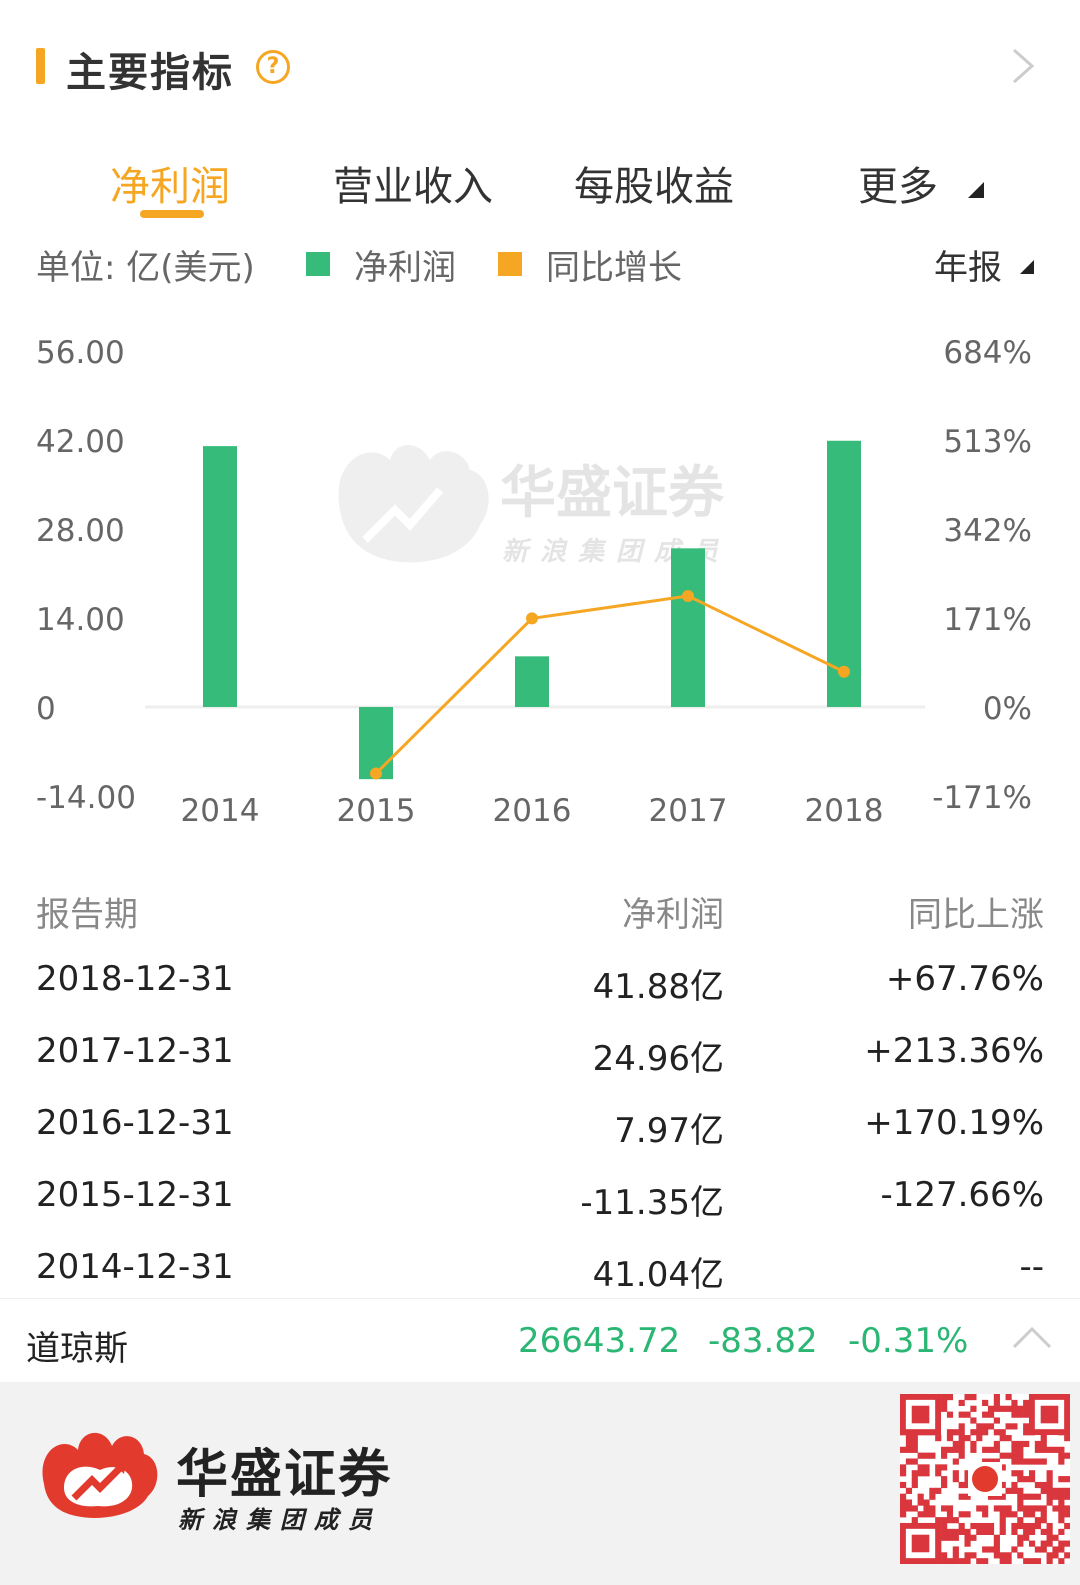 The width and height of the screenshot is (1080, 1585). Describe the element at coordinates (673, 915) in the screenshot. I see `header-profit: 净利润` at that location.